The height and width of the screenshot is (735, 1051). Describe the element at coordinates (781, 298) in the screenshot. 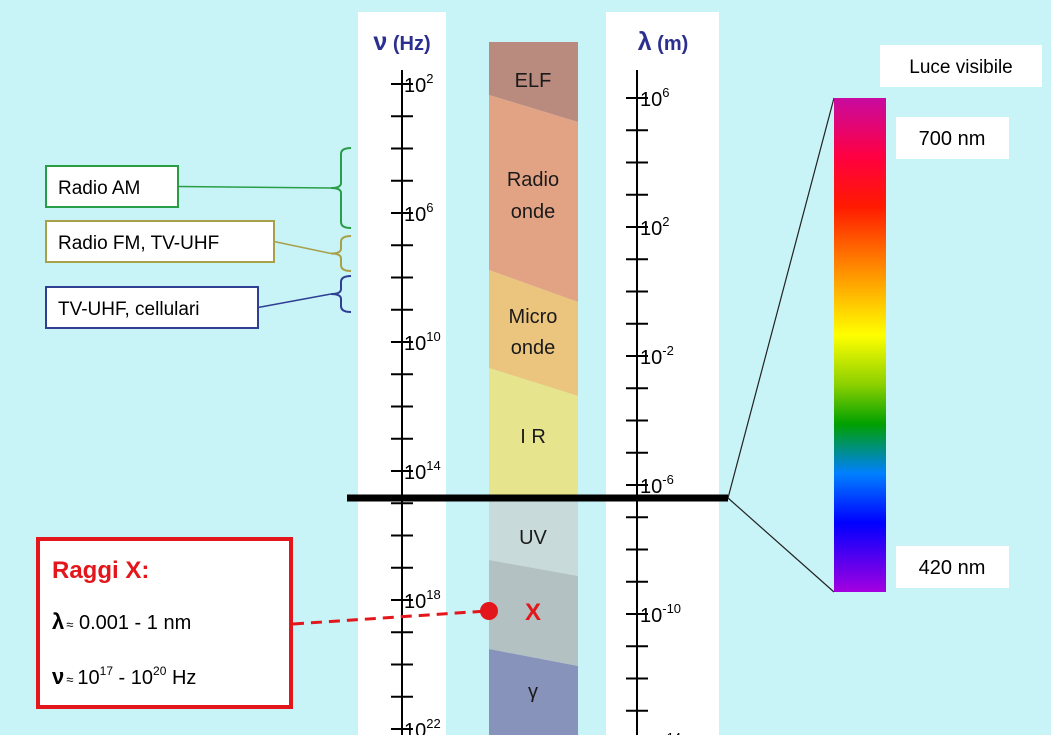

I see `visible-zoom-line-top` at that location.